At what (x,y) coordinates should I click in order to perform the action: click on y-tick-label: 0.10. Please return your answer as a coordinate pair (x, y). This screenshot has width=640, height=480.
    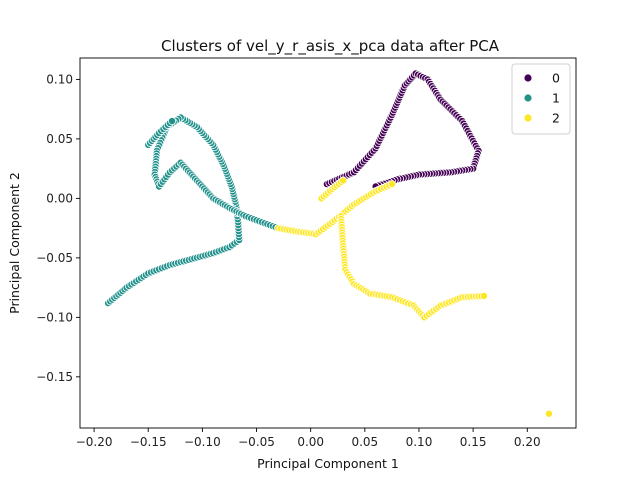
    Looking at the image, I should click on (59, 79).